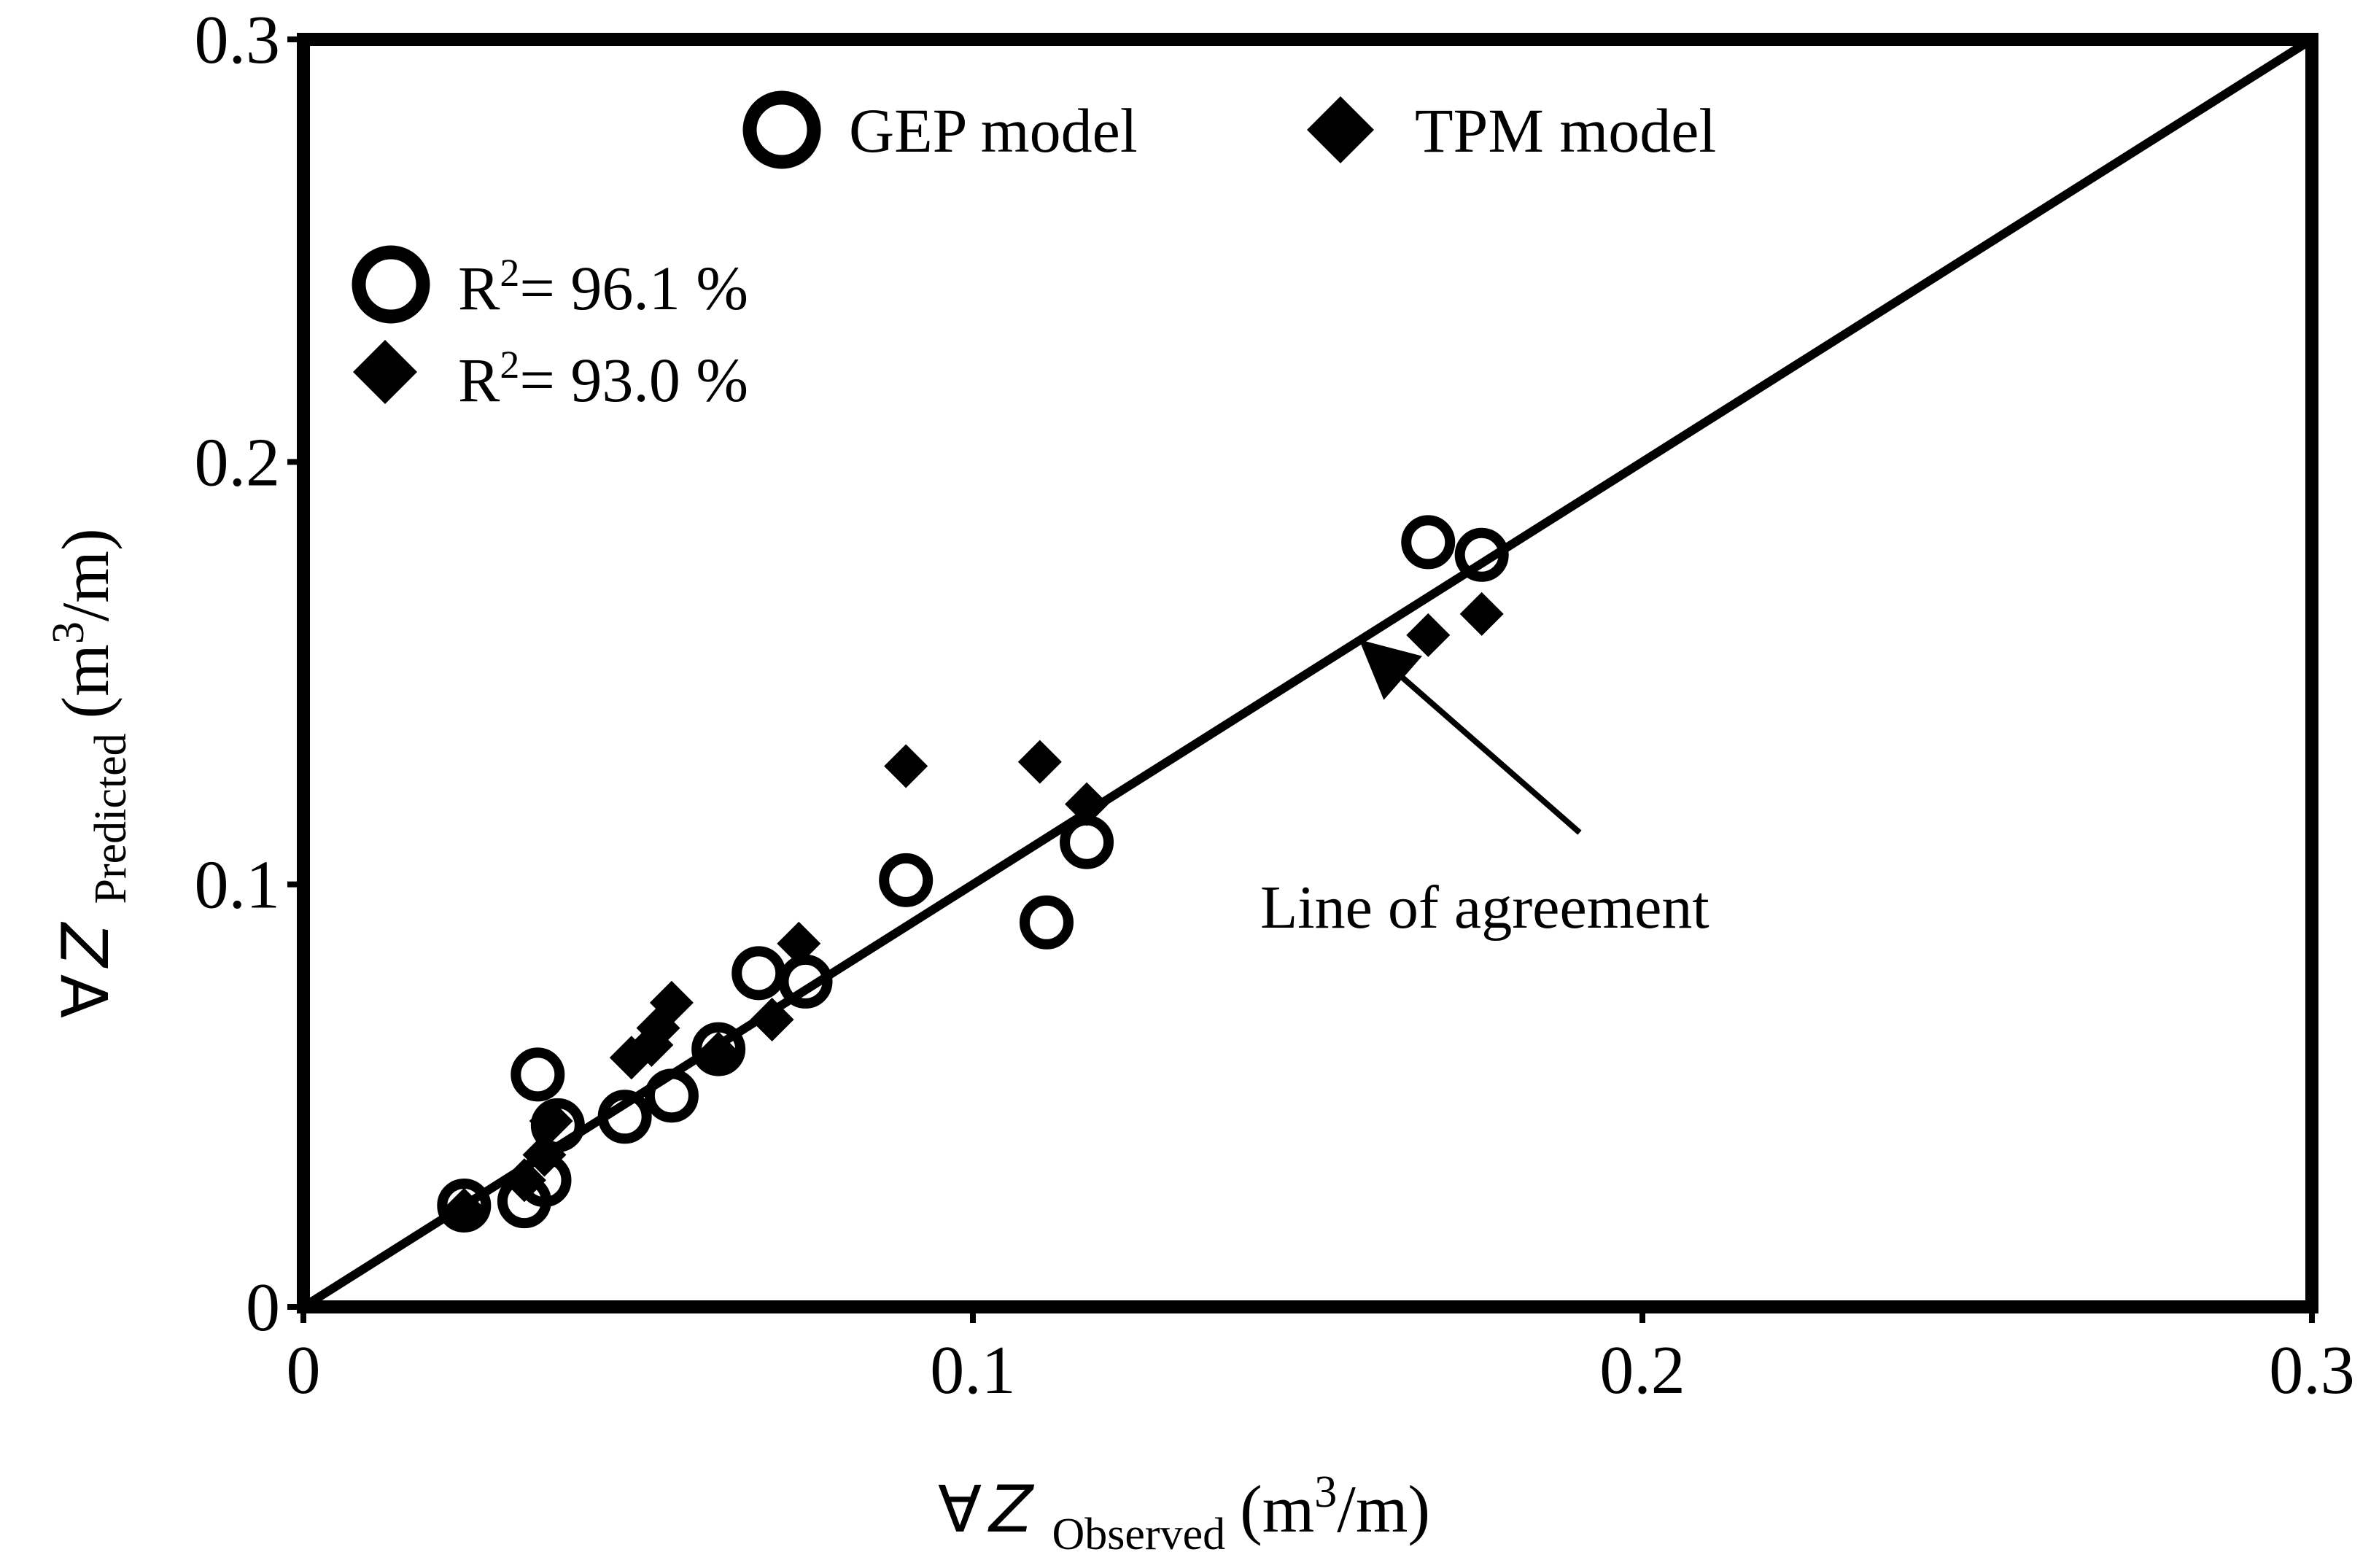  I want to click on r-squared-stats: R2= 96.1 % R2= 93.0 %, so click(550, 330).